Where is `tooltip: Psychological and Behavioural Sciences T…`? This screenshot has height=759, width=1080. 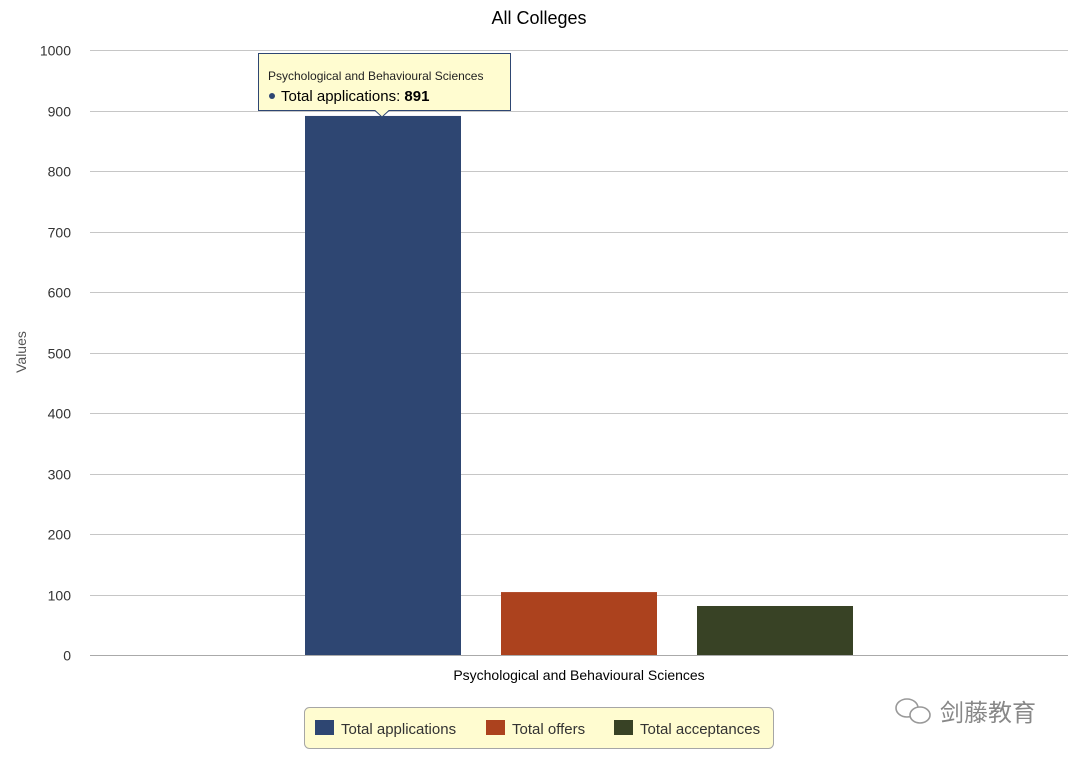 tooltip: Psychological and Behavioural Sciences T… is located at coordinates (384, 85).